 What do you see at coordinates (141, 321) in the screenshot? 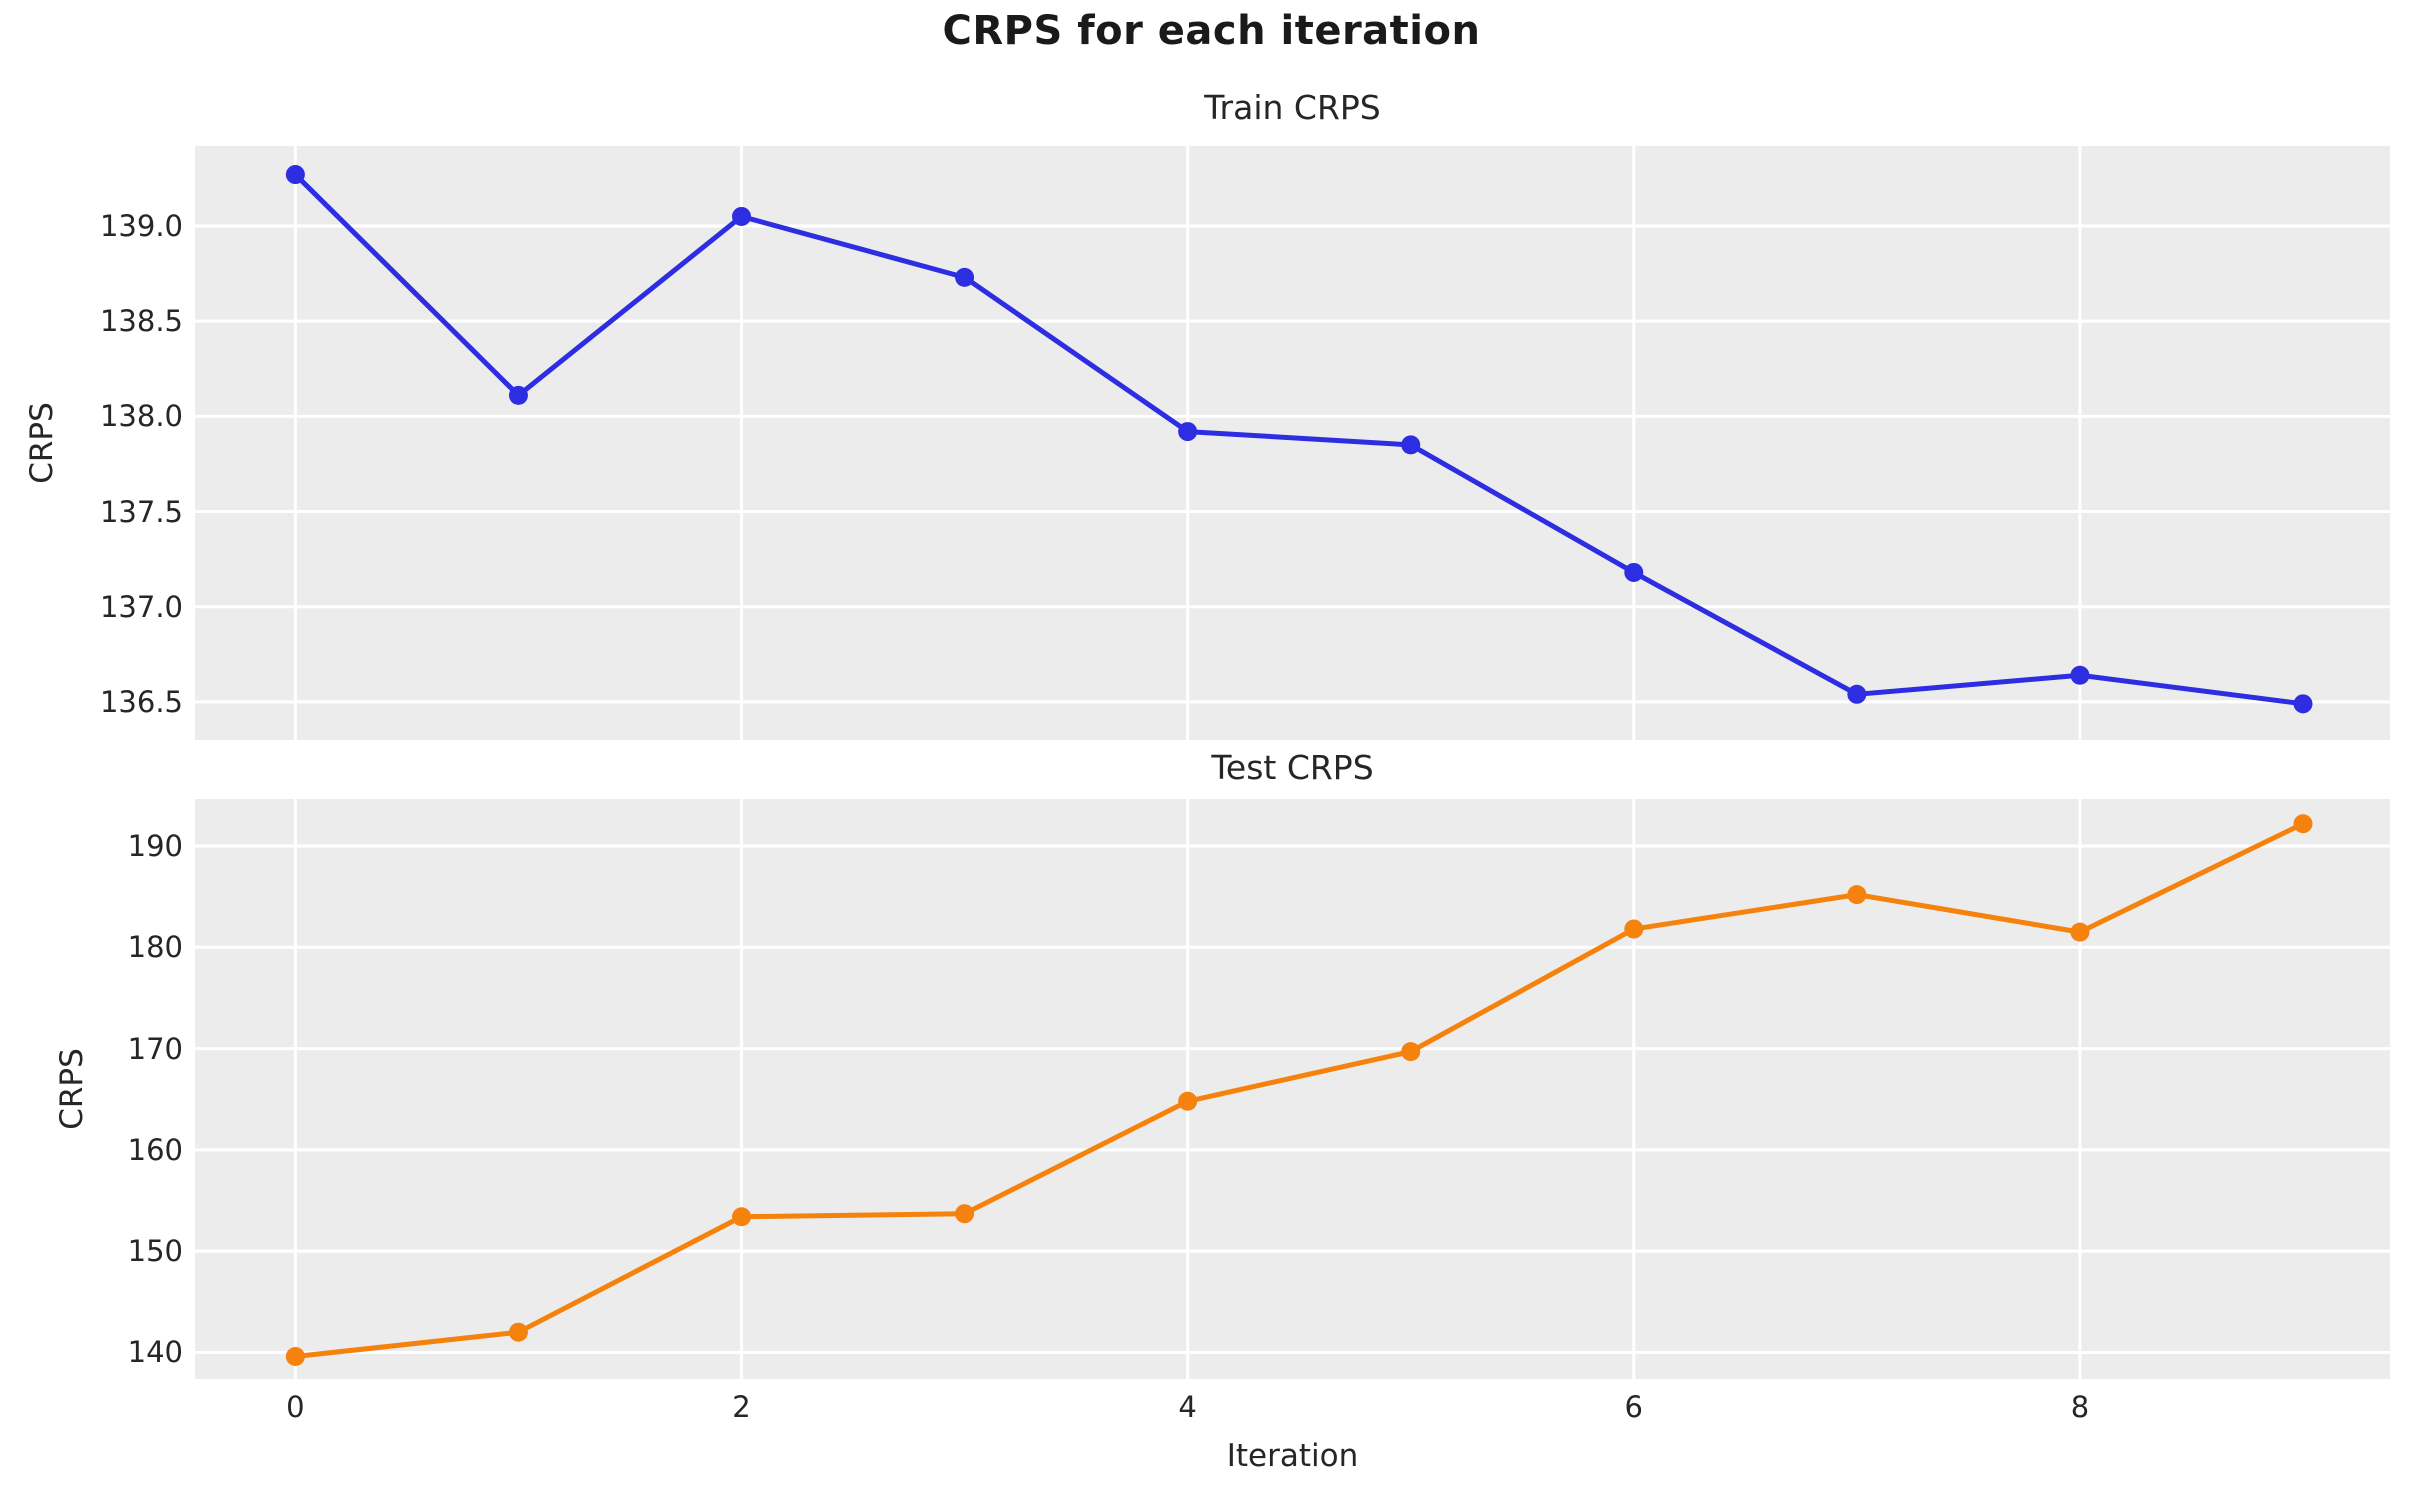
I see `y-tick-label: 138.5` at bounding box center [141, 321].